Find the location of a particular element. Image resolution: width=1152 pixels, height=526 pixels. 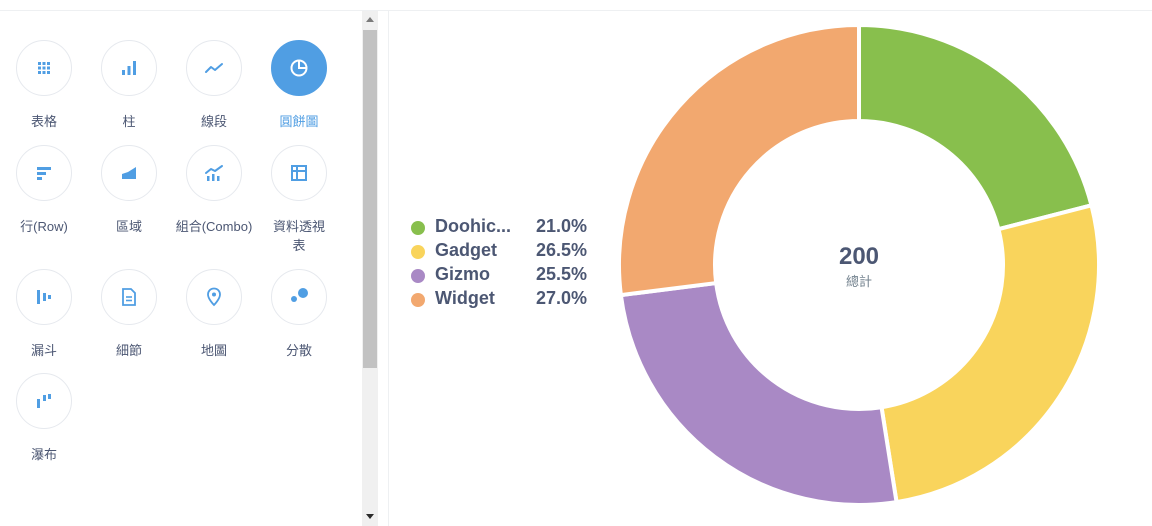

vis-option-table: 表格 is located at coordinates (44, 85).